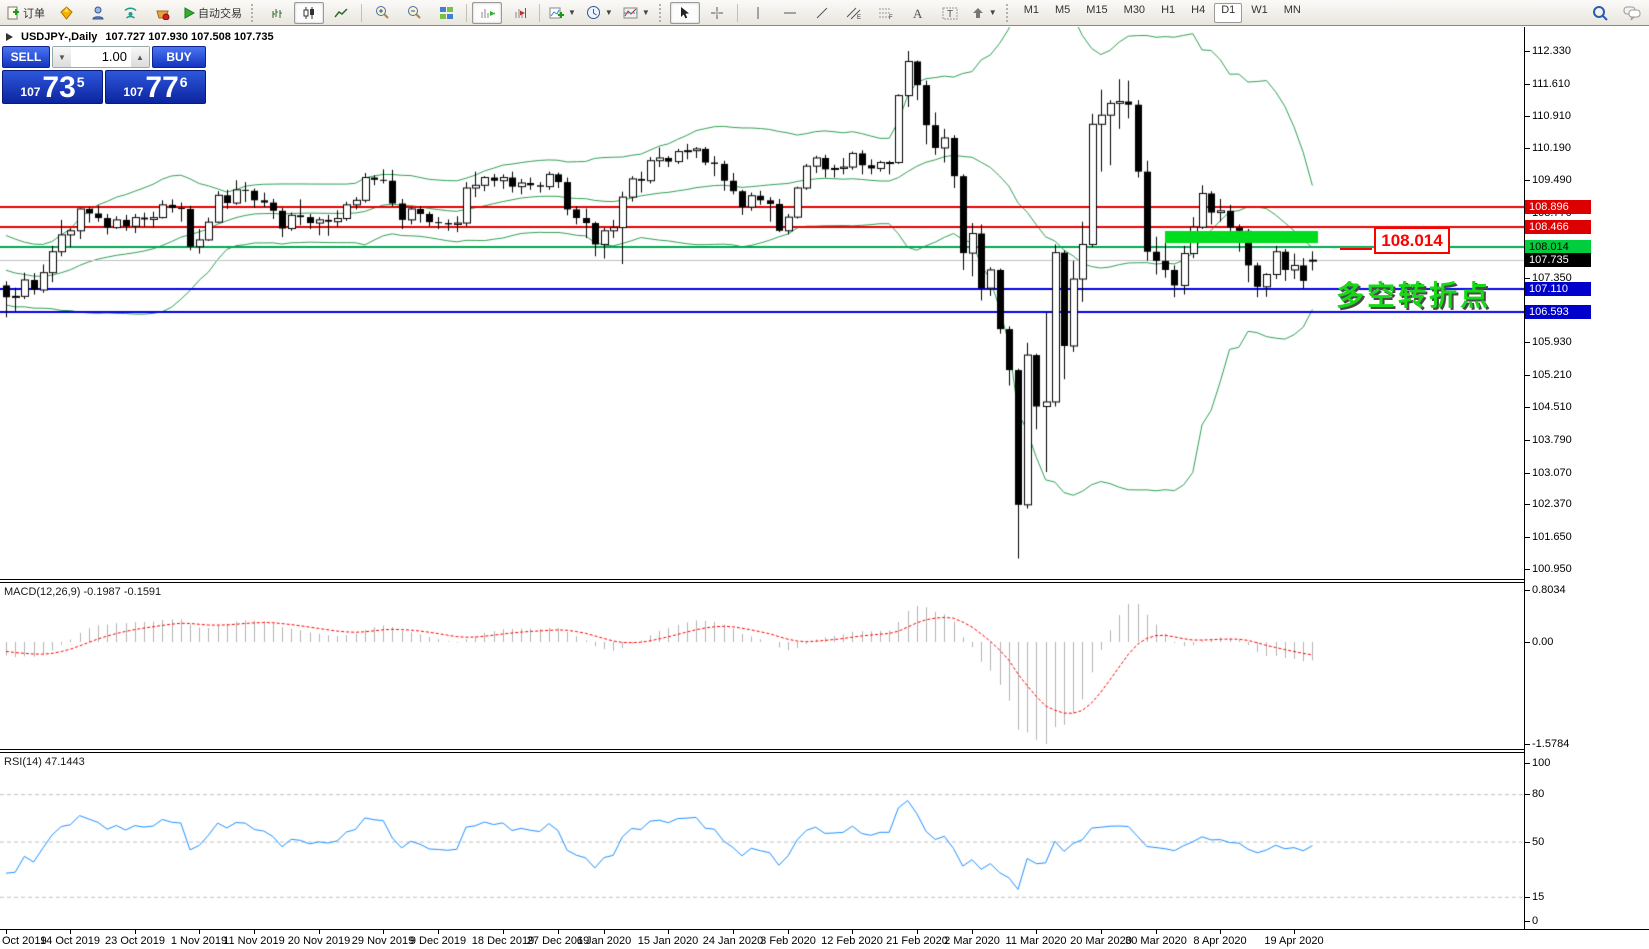  Describe the element at coordinates (984, 13) in the screenshot. I see `shapes-tool: ▼` at that location.